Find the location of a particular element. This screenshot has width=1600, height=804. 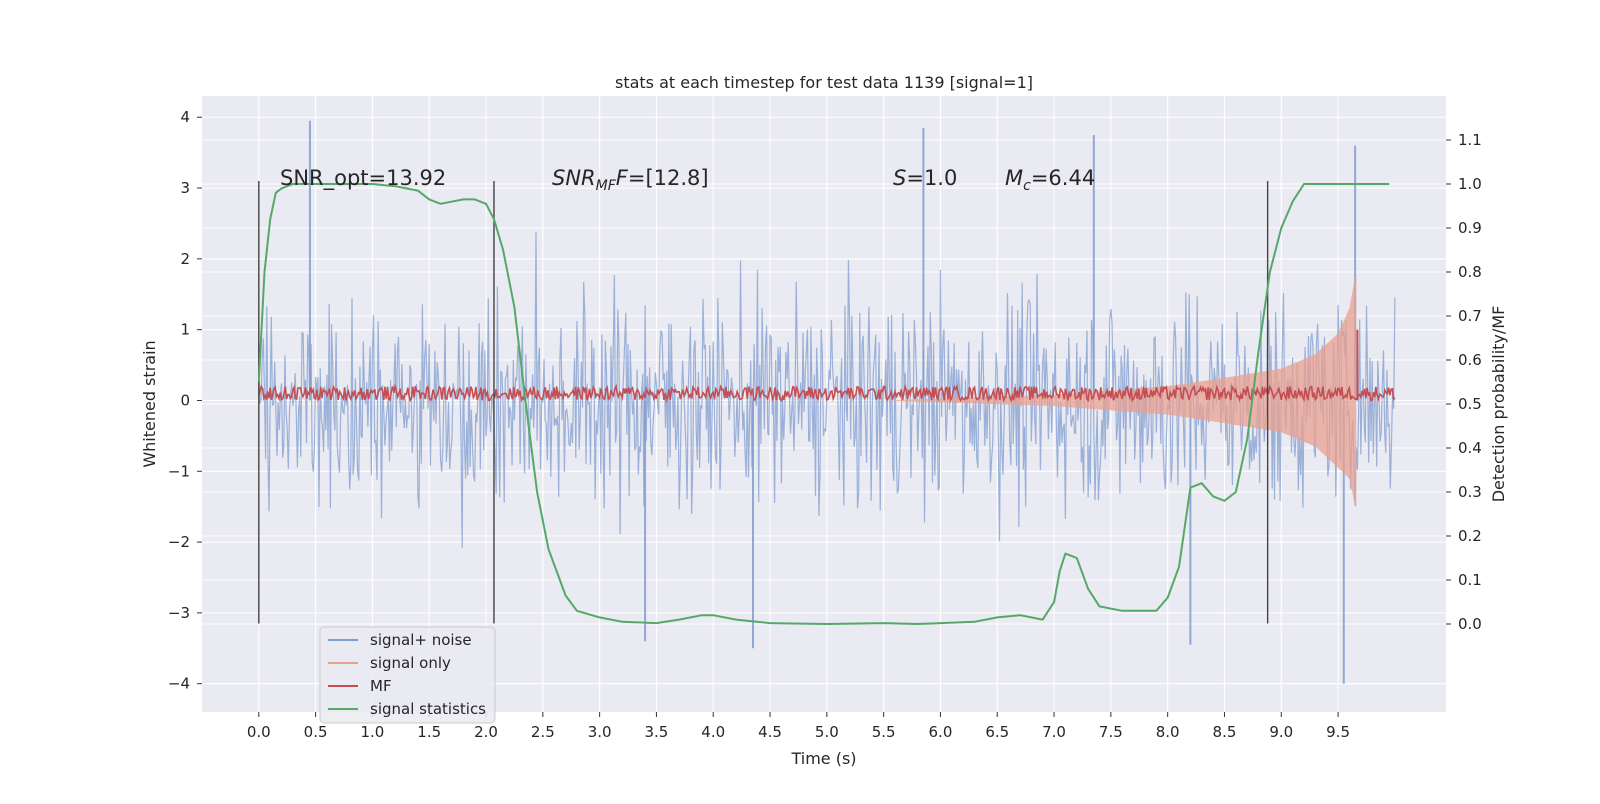

annotation-s-value: =1.0 is located at coordinates (931, 178).